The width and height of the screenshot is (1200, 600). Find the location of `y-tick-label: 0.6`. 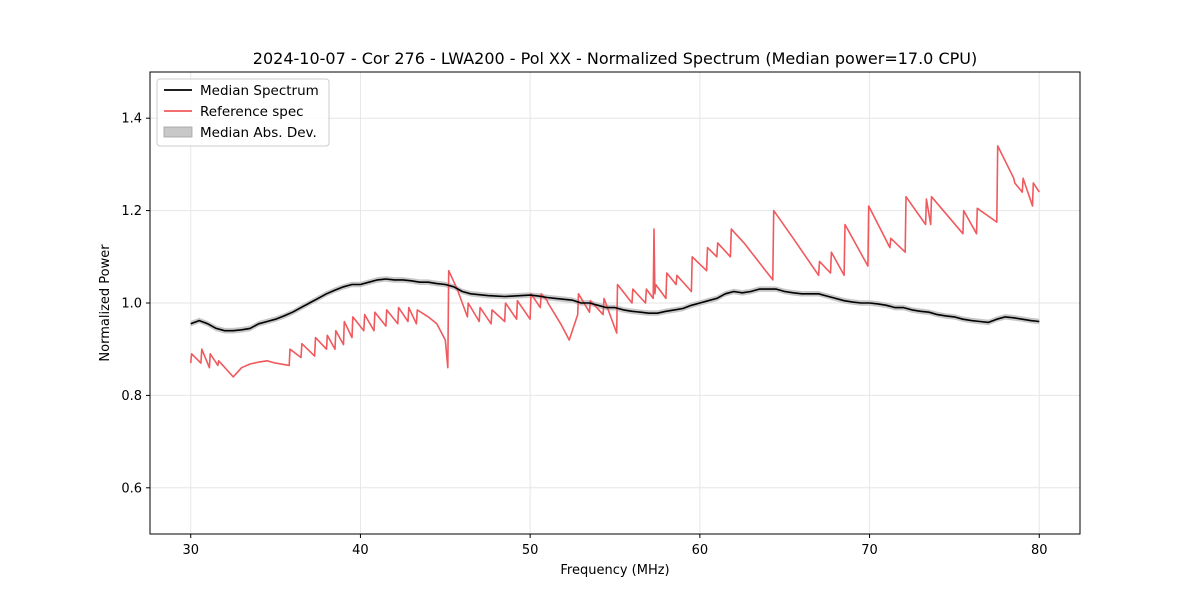

y-tick-label: 0.6 is located at coordinates (131, 488).